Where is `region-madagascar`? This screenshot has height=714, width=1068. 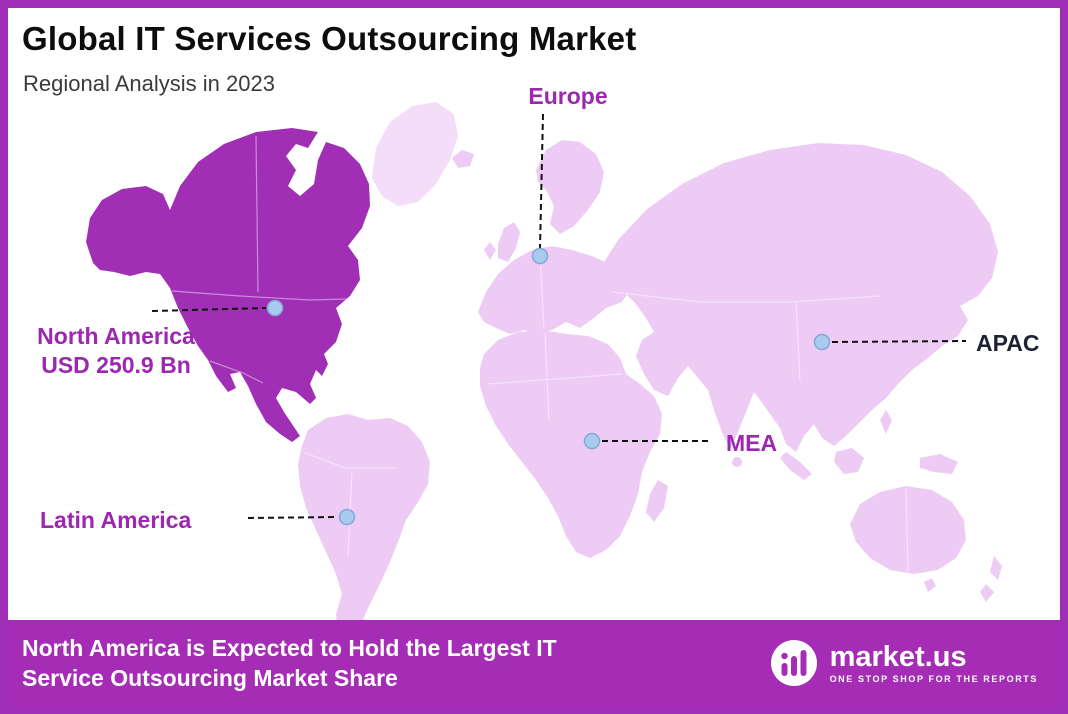
region-madagascar is located at coordinates (657, 501).